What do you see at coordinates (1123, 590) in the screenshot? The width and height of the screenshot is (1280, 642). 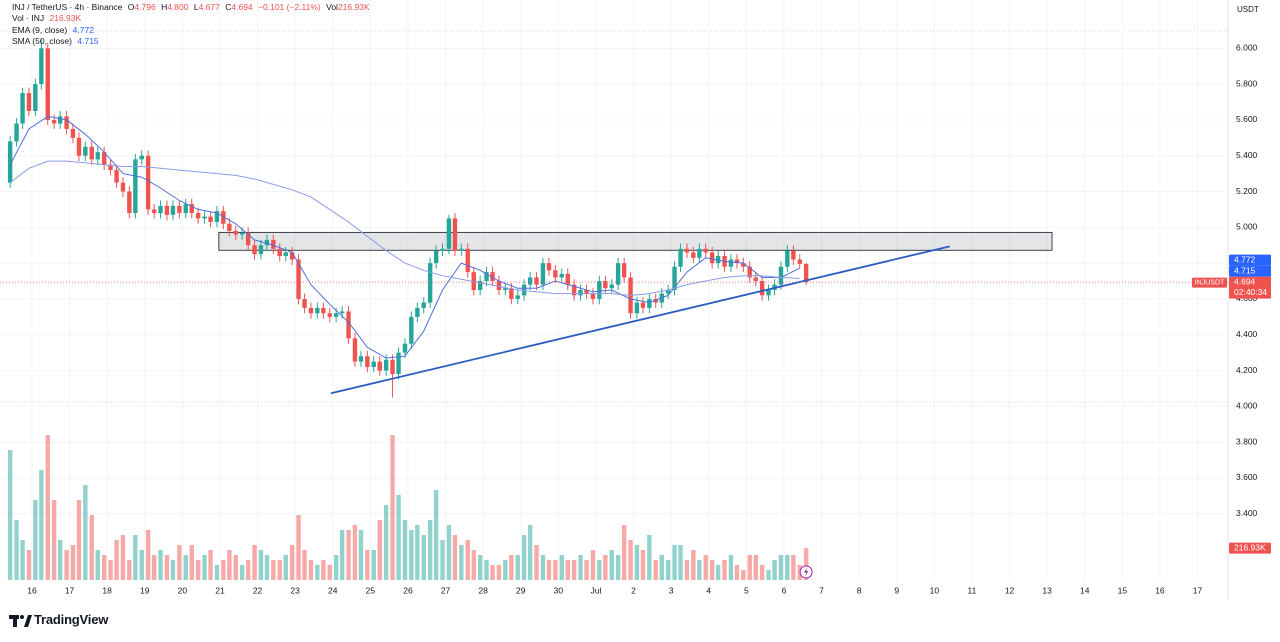 I see `x-tick-label: 15` at bounding box center [1123, 590].